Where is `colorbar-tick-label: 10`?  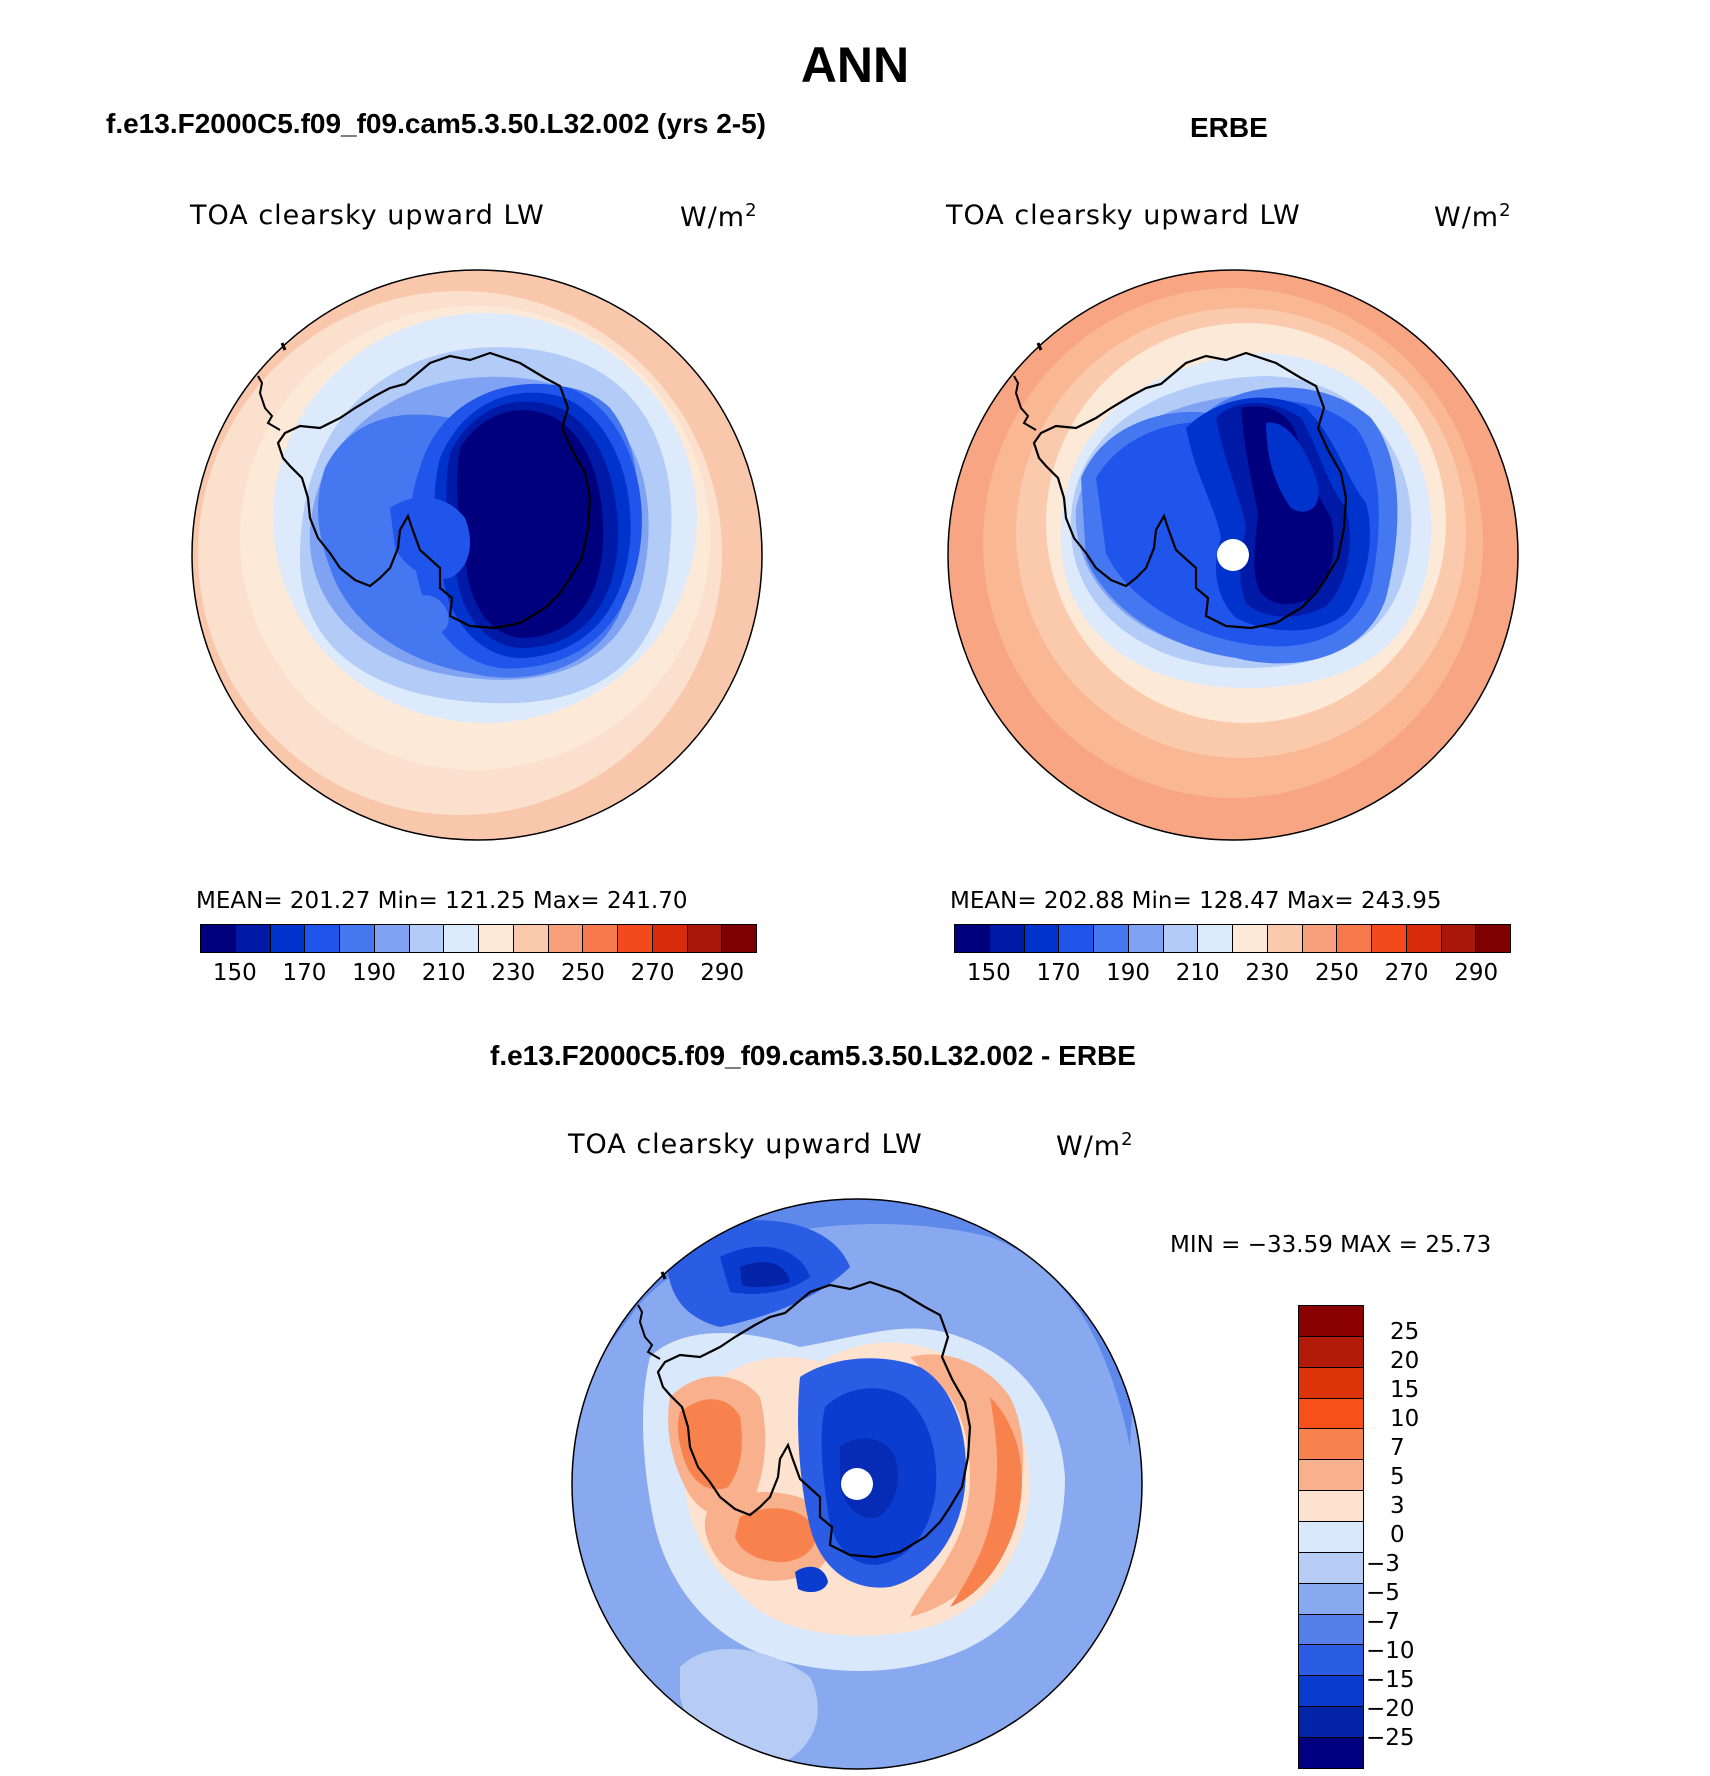
colorbar-tick-label: 10 is located at coordinates (1405, 1419).